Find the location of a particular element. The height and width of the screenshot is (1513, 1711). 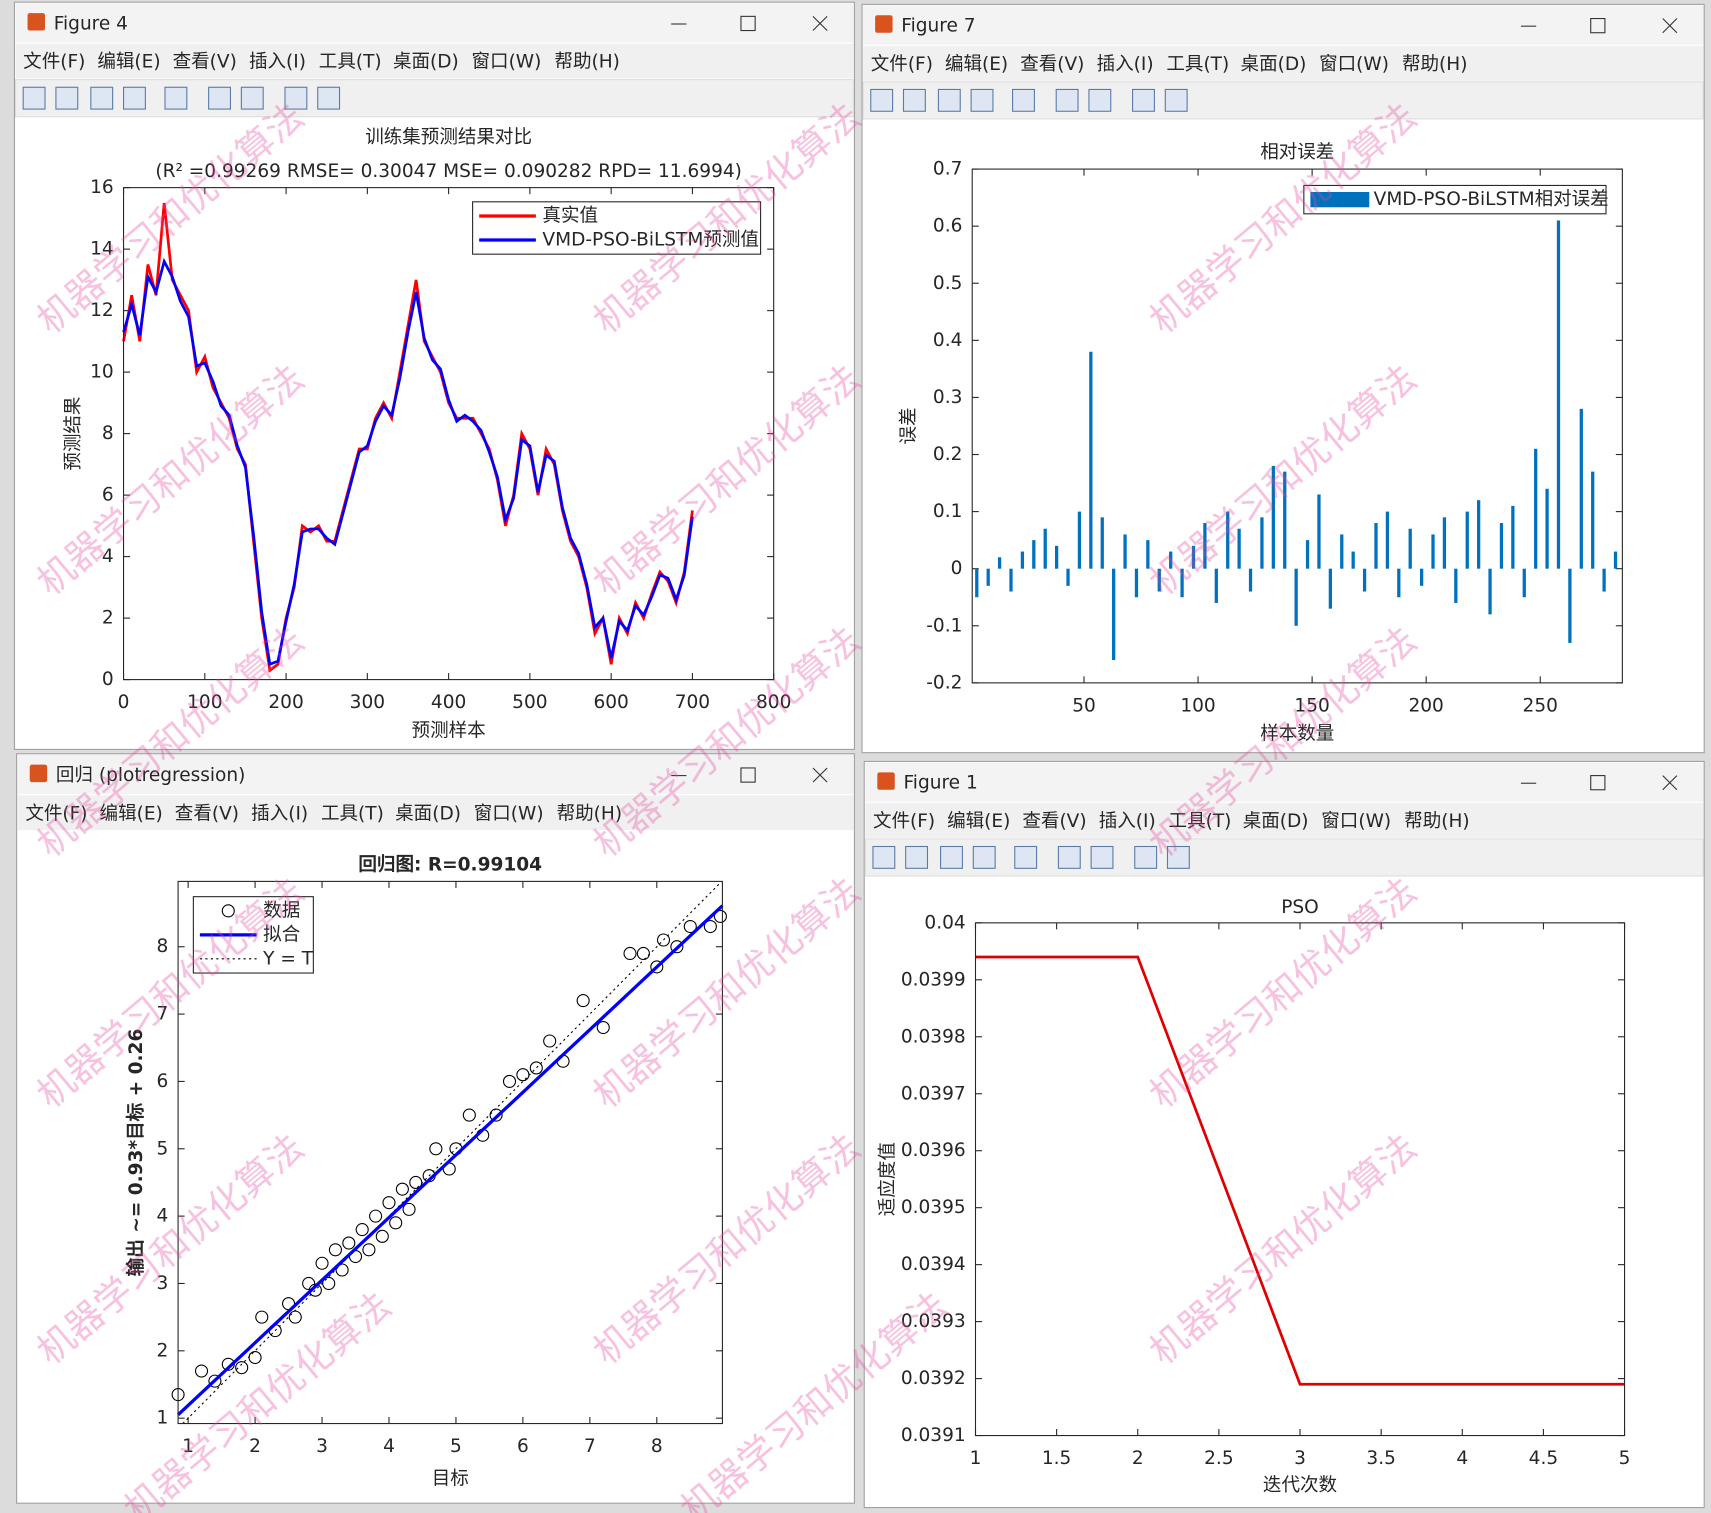

axes-box is located at coordinates (448, 434).